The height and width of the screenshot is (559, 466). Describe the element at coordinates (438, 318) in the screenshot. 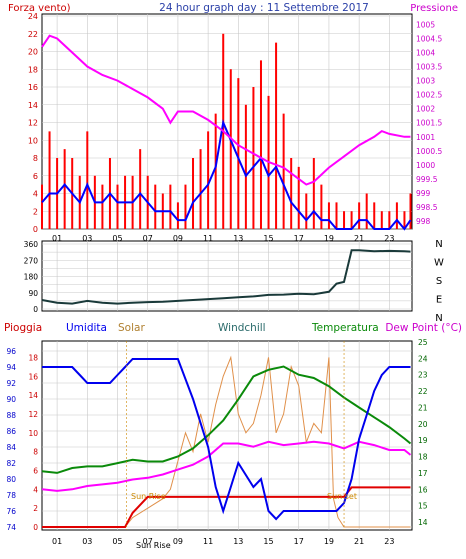

I see `compass-label: N` at that location.